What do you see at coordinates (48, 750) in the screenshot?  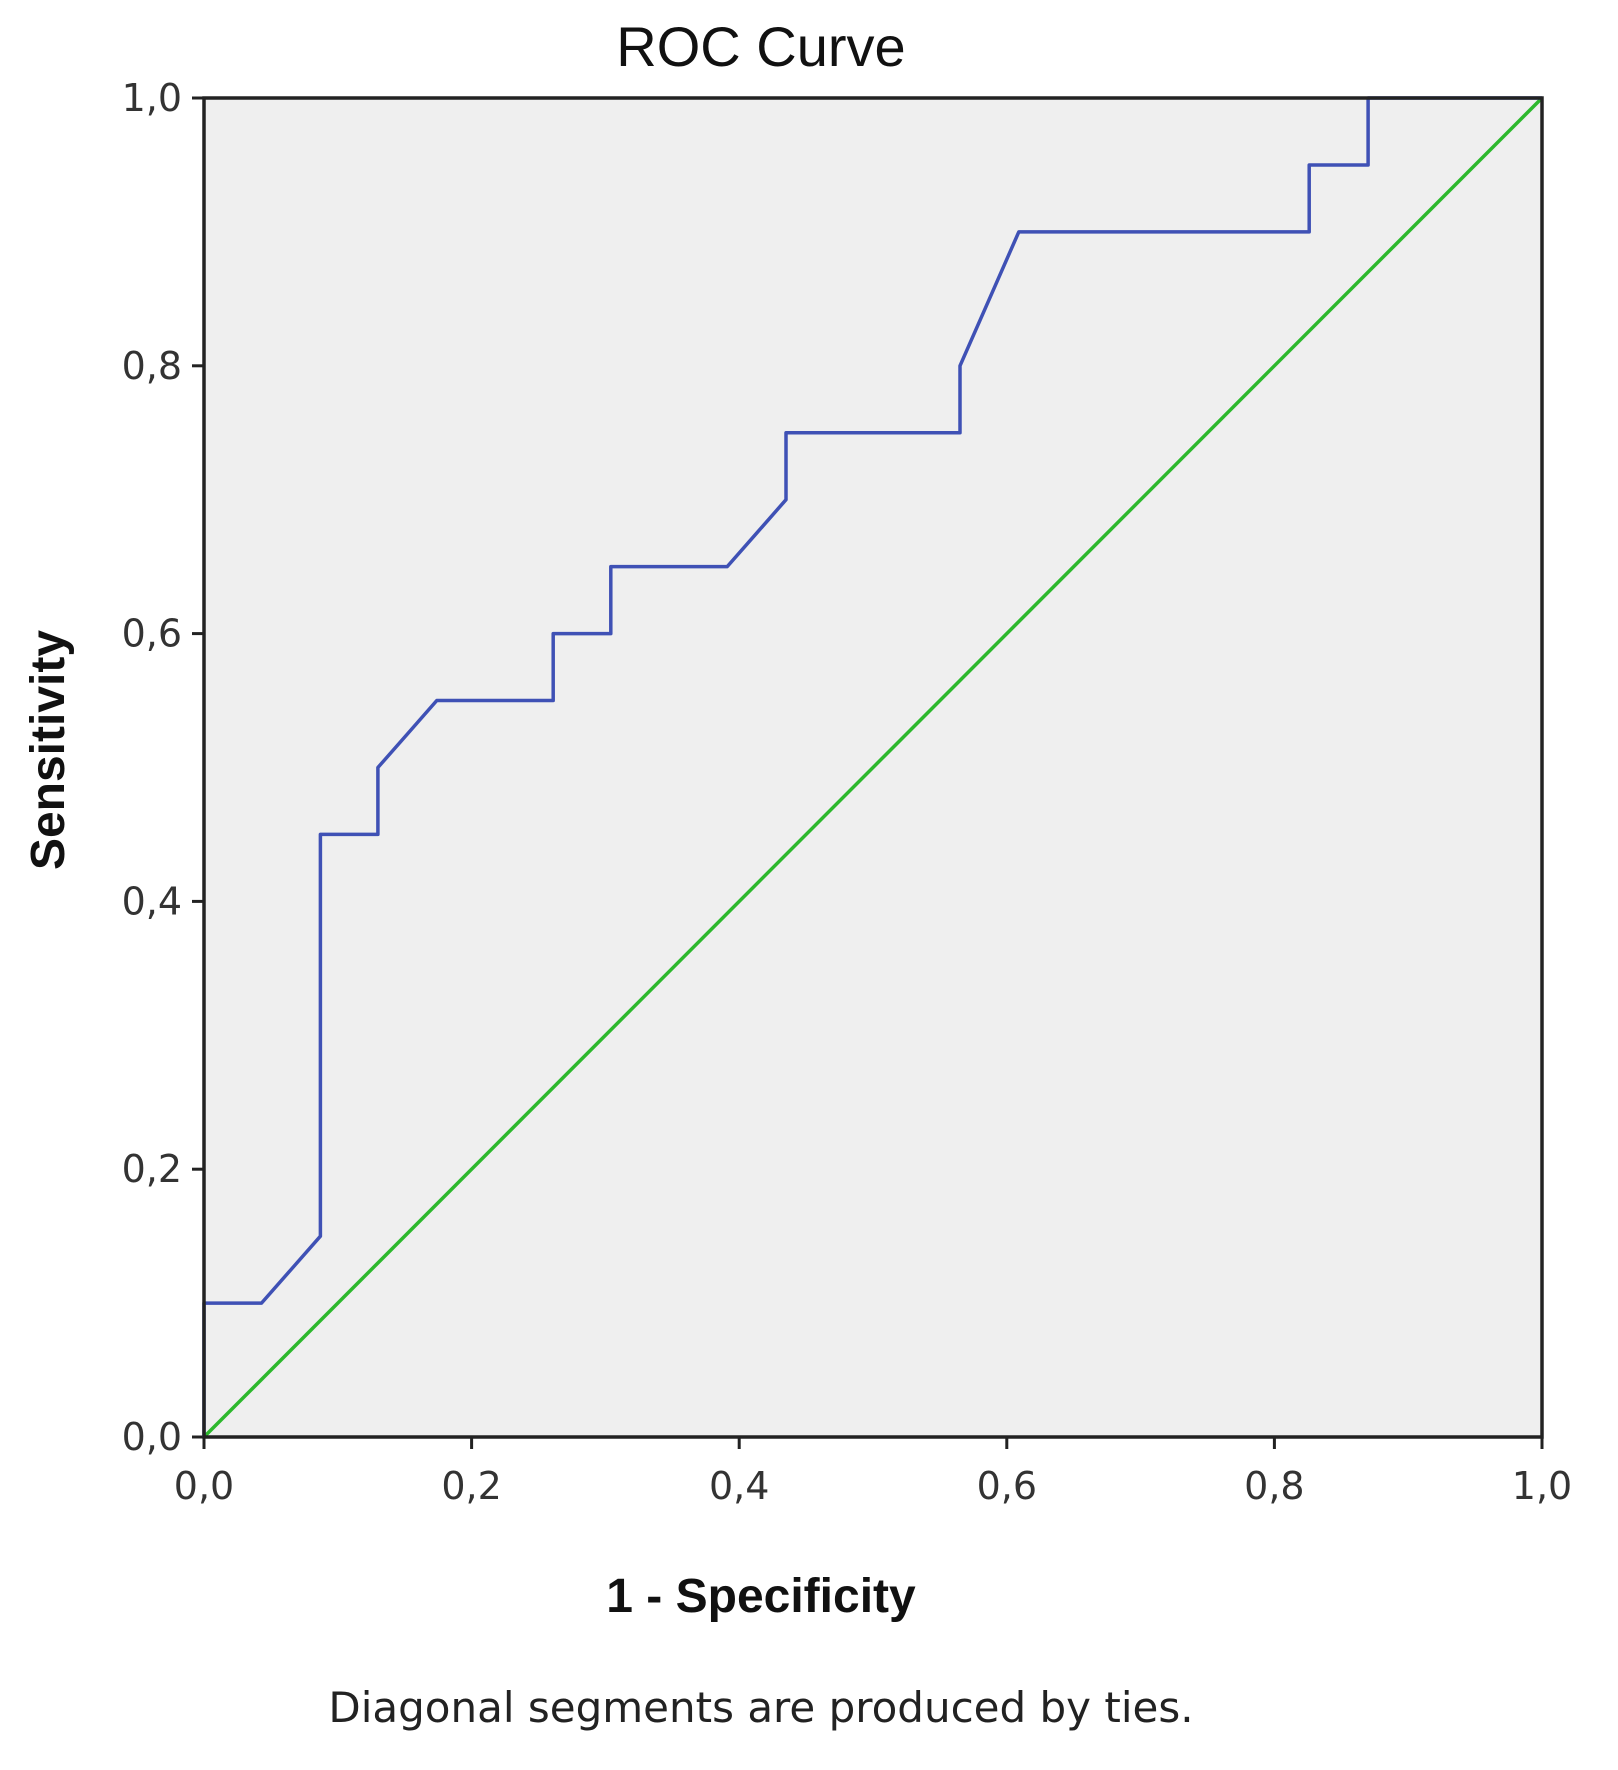 I see `y-axis-label: Sensitivity` at bounding box center [48, 750].